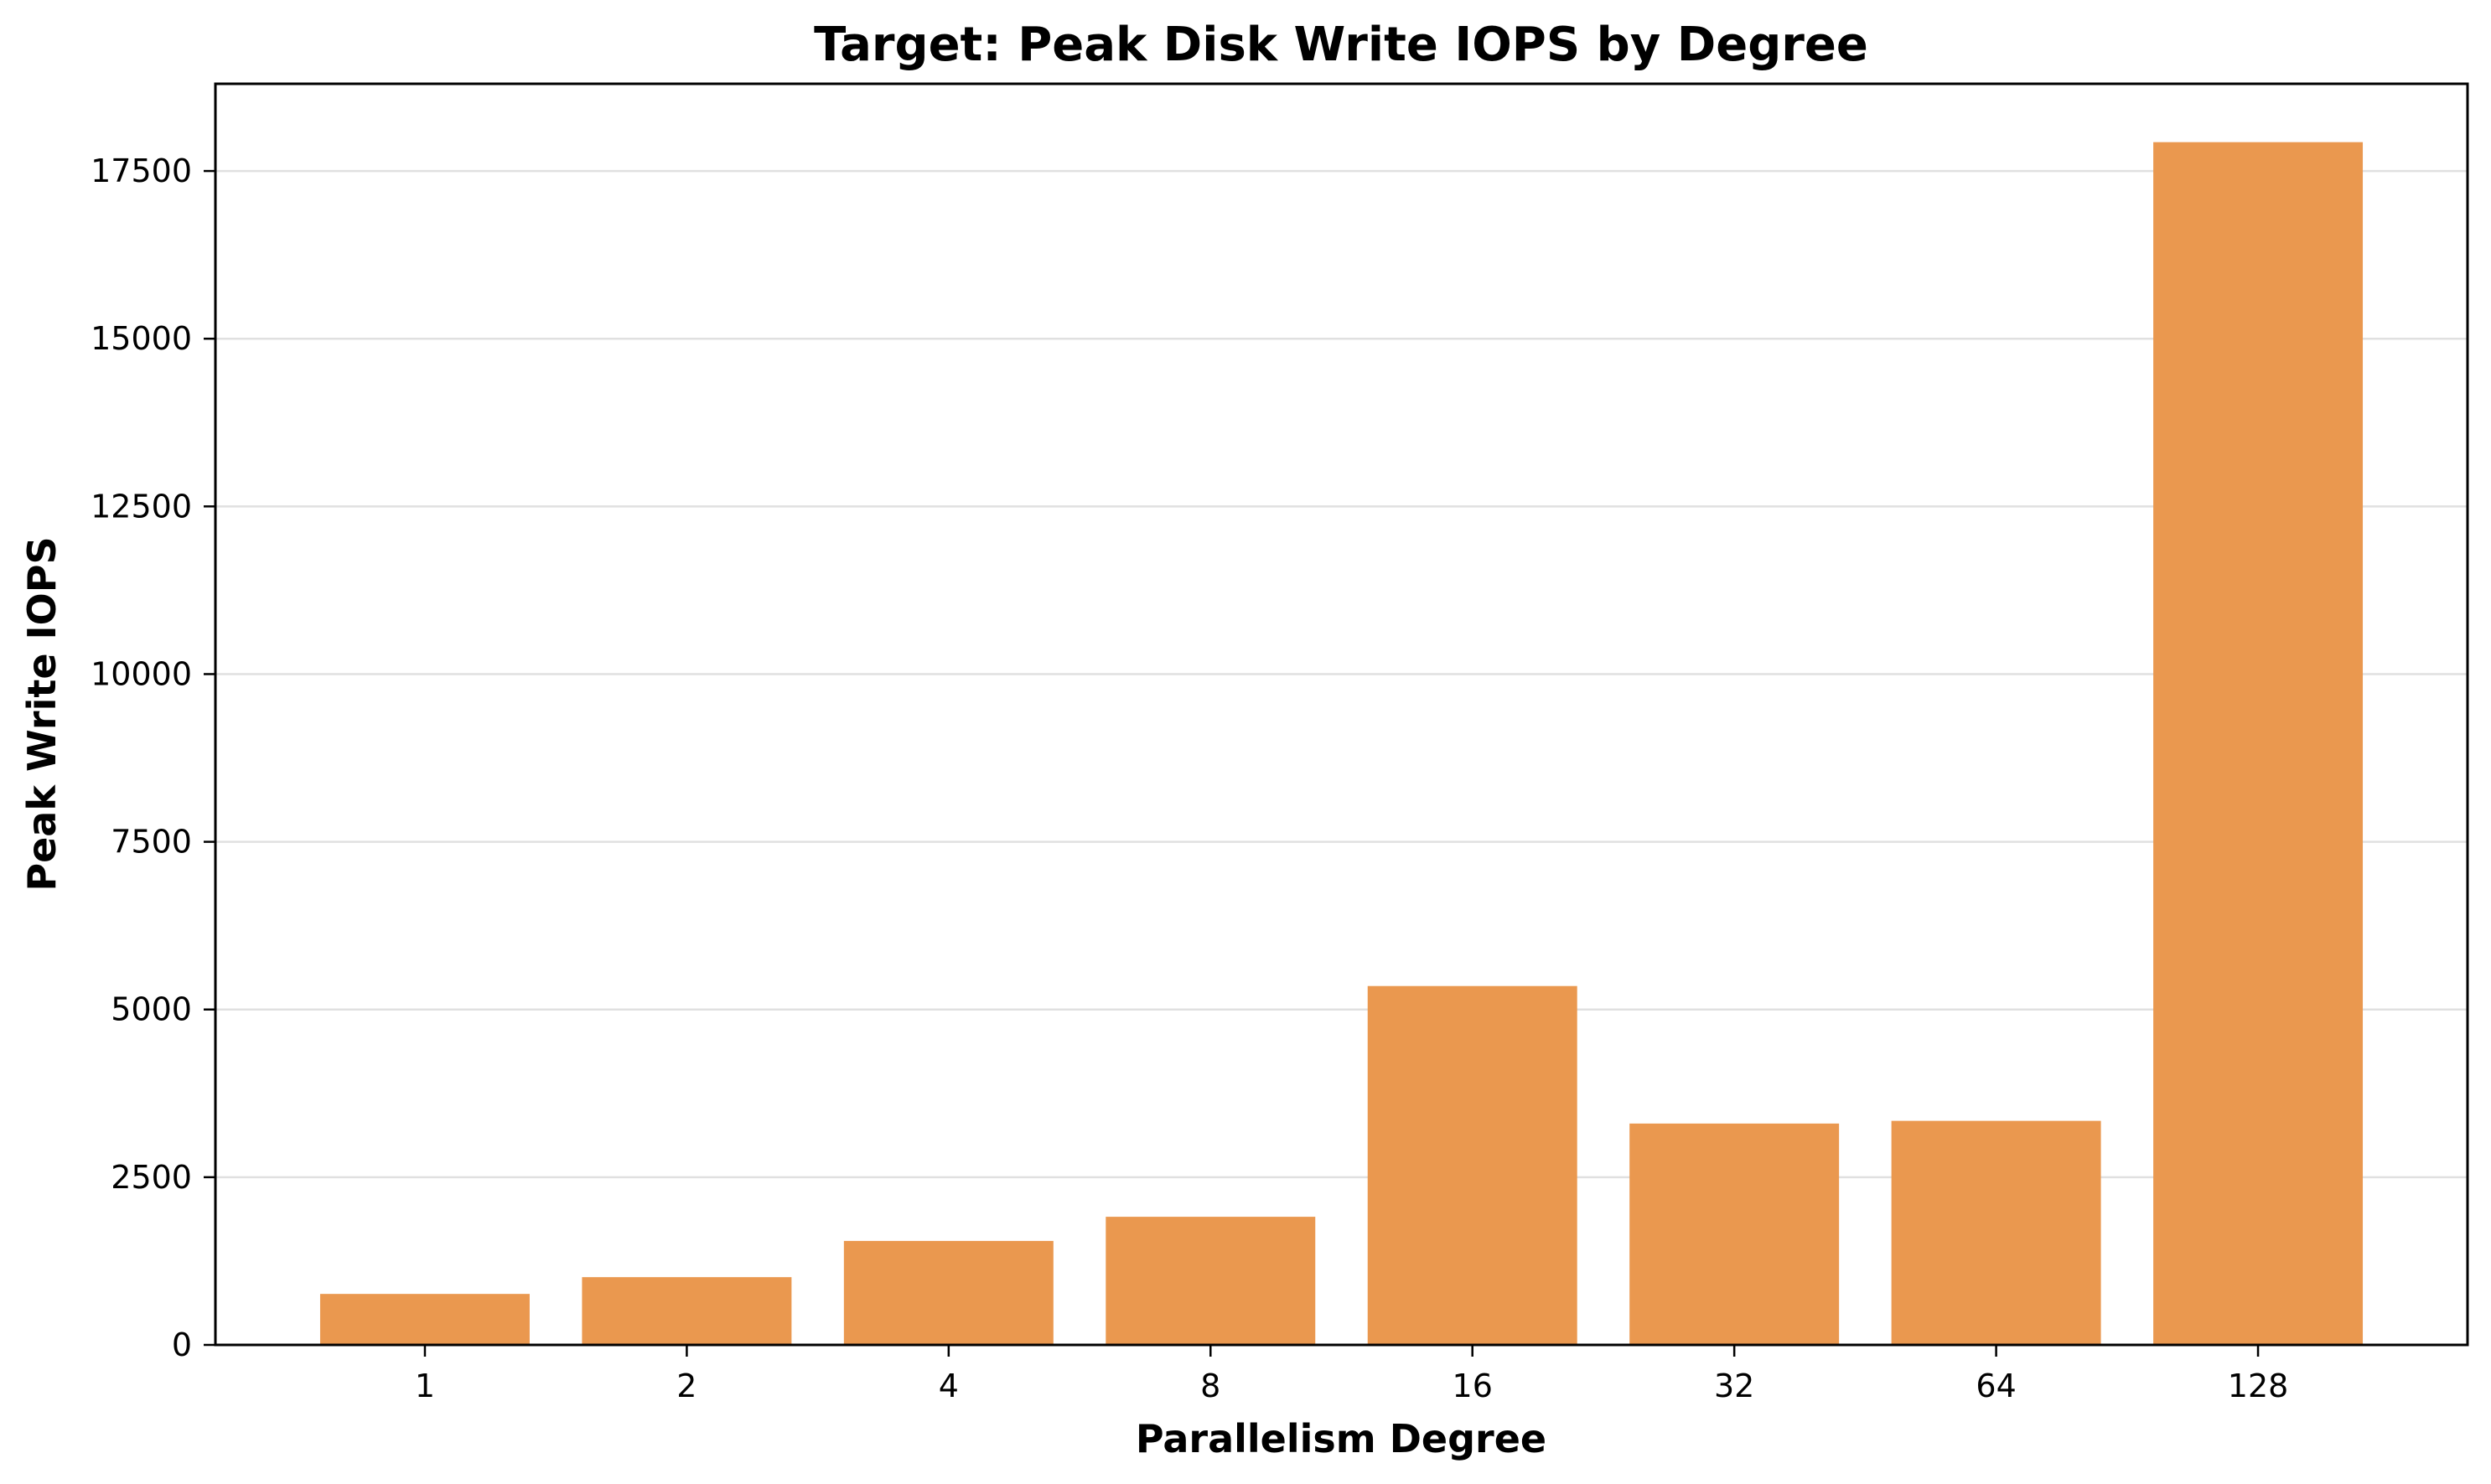 The width and height of the screenshot is (2491, 1484). I want to click on y-axis-label: Peak Write IOPS, so click(42, 714).